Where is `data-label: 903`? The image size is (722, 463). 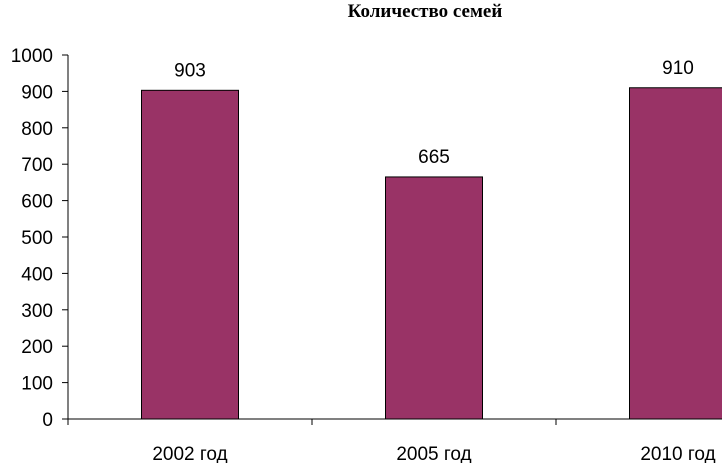
data-label: 903 is located at coordinates (190, 70).